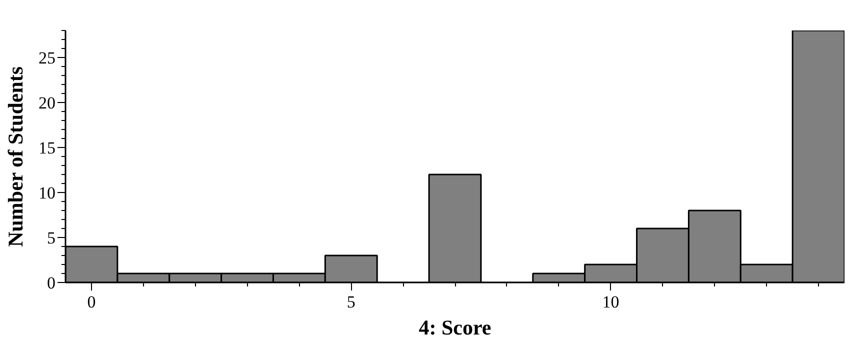 The width and height of the screenshot is (858, 342). I want to click on y-tick-label: 0, so click(51, 283).